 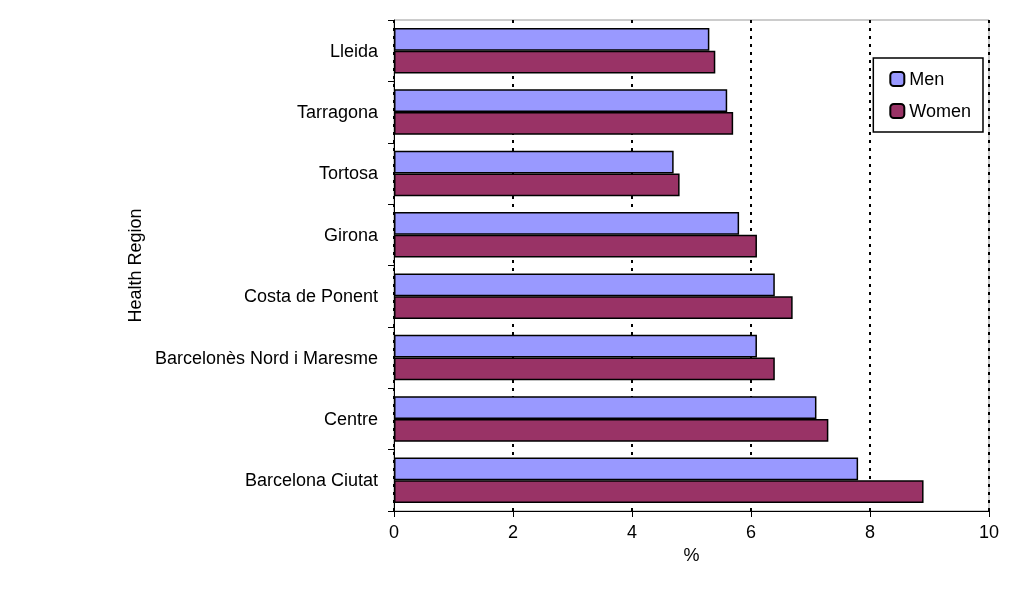 I want to click on legend-label: Women, so click(x=940, y=111).